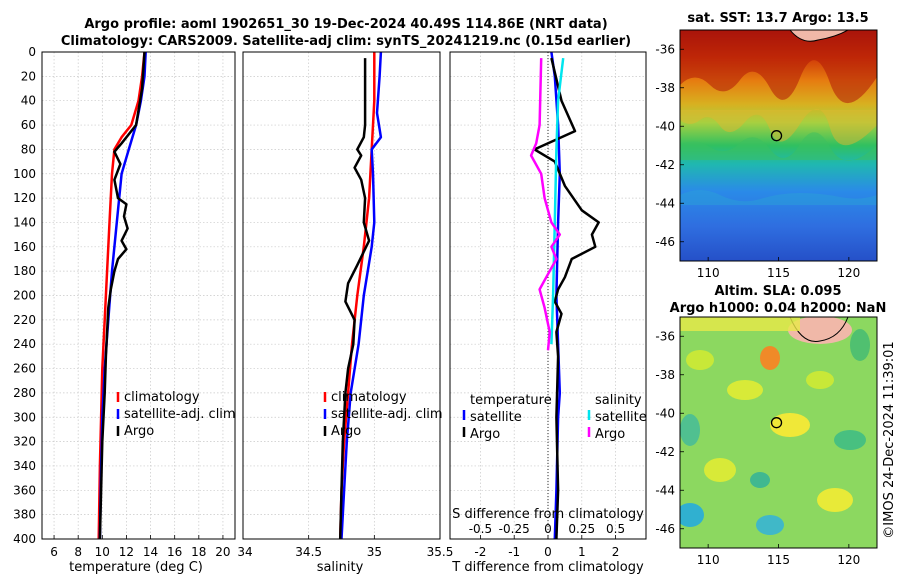  I want to click on difference-xtick-label: 1, so click(582, 552).